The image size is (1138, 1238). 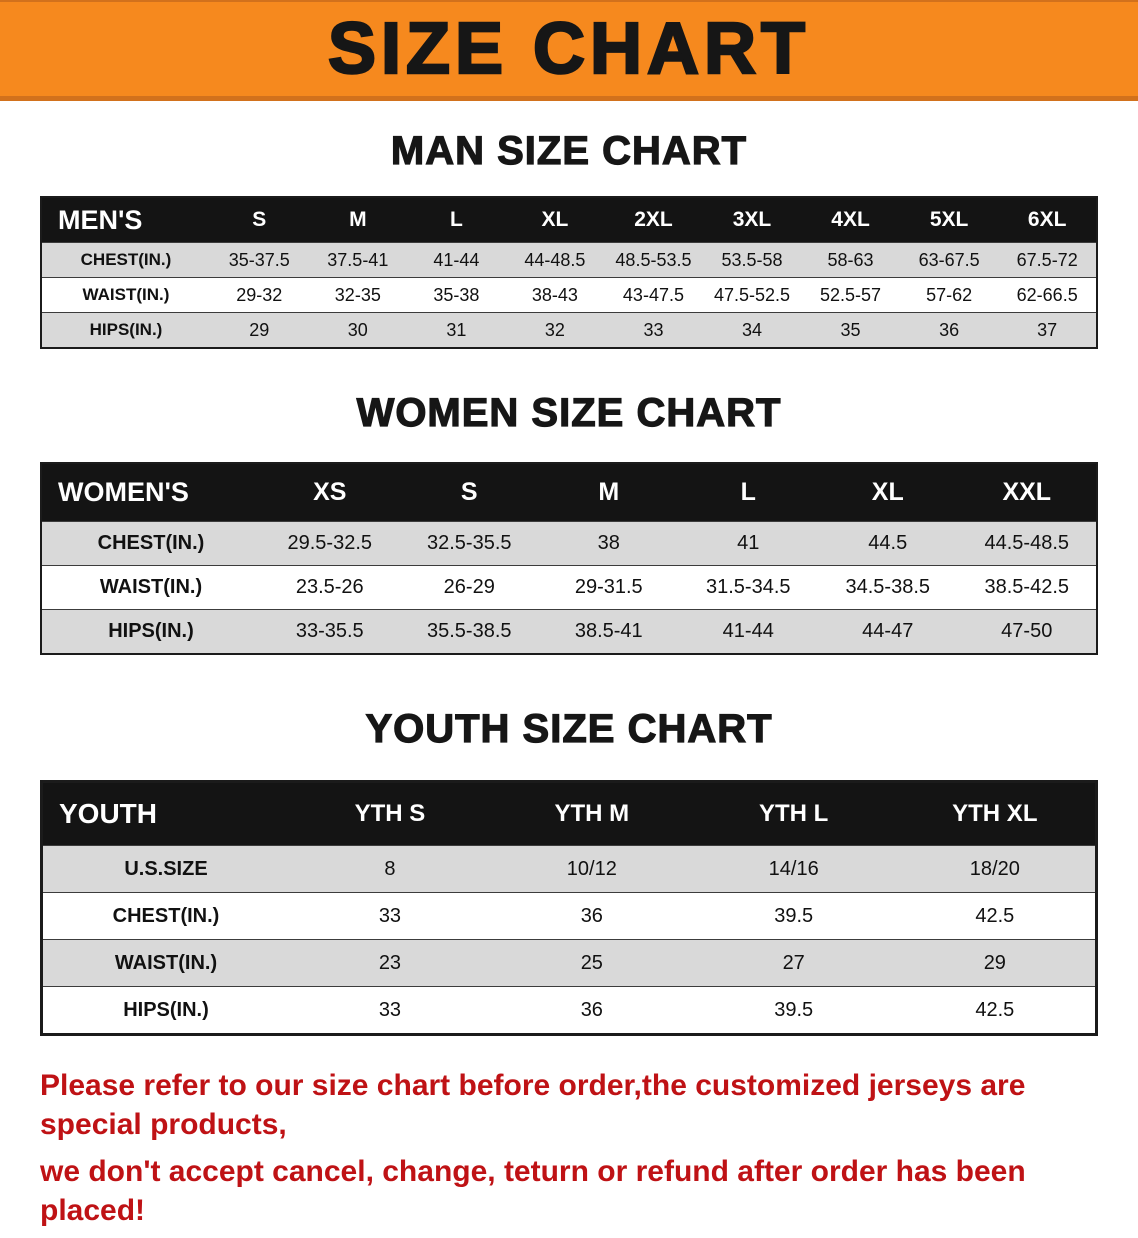 I want to click on women-section-heading: WOMEN SIZE CHART, so click(x=569, y=412).